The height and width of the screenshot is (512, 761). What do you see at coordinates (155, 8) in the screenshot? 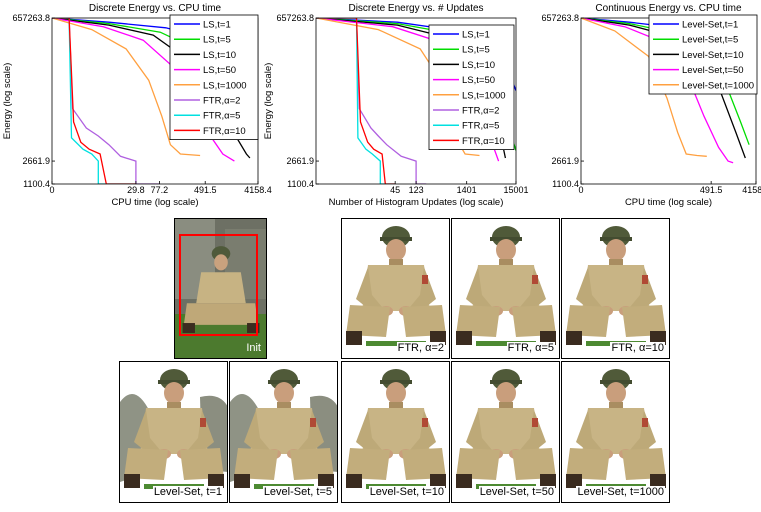
I see `chart-title: Discrete Energy vs. CPU time` at bounding box center [155, 8].